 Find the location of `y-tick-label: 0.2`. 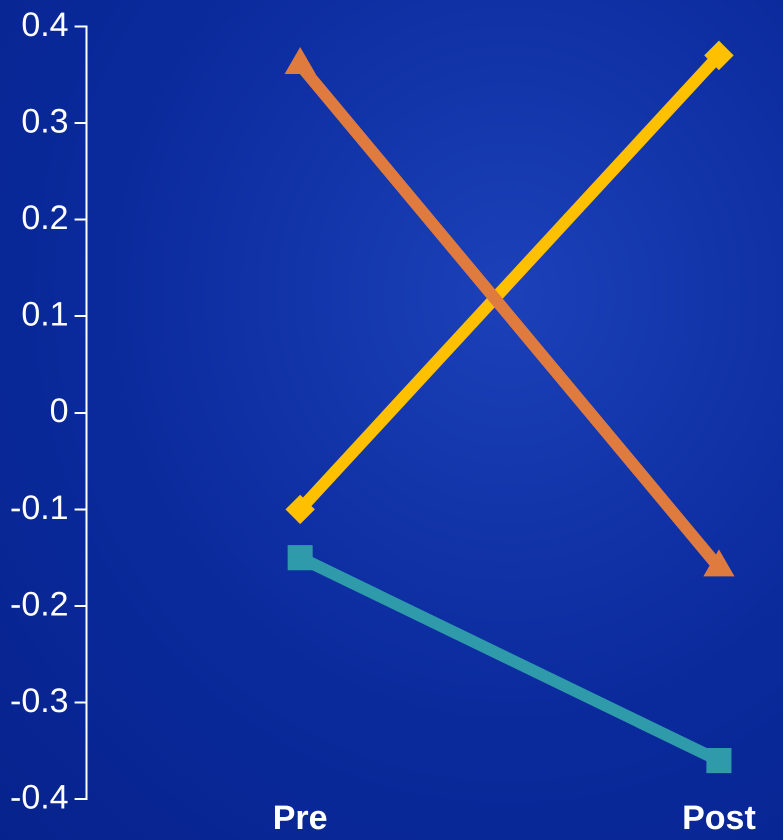

y-tick-label: 0.2 is located at coordinates (45, 217).